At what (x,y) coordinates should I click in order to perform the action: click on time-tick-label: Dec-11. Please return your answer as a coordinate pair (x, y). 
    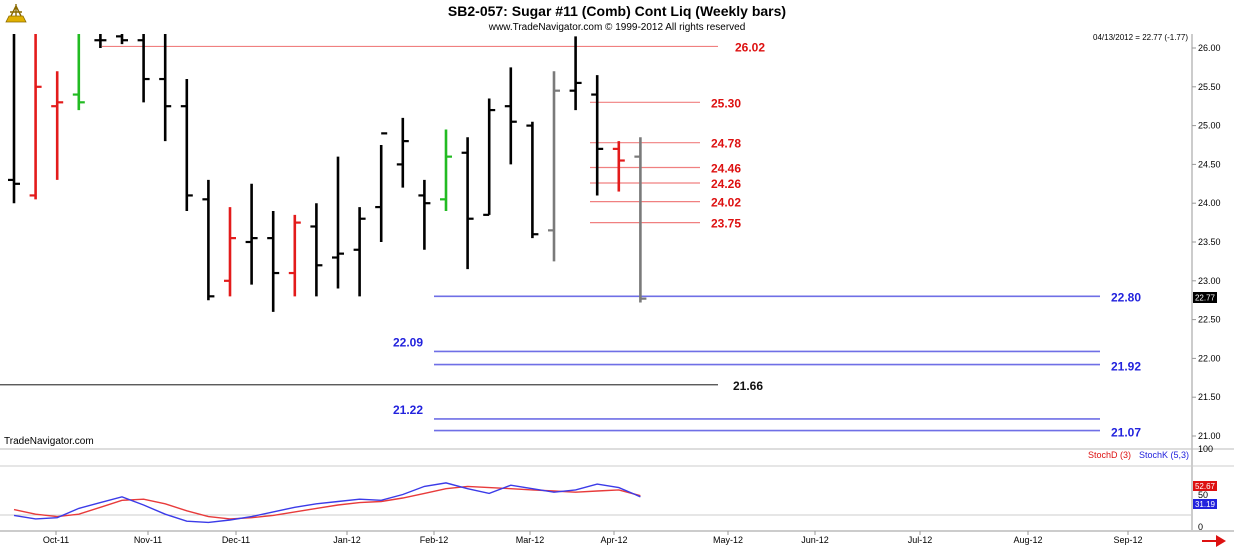
    Looking at the image, I should click on (236, 540).